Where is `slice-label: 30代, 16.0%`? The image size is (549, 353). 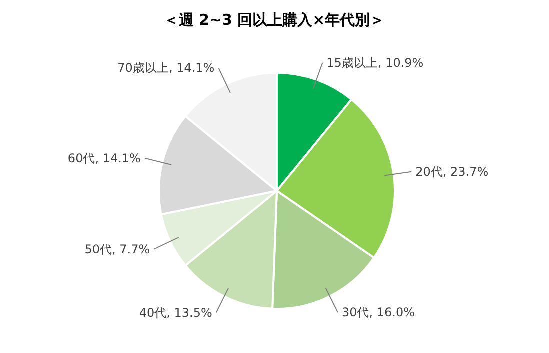
slice-label: 30代, 16.0% is located at coordinates (379, 313).